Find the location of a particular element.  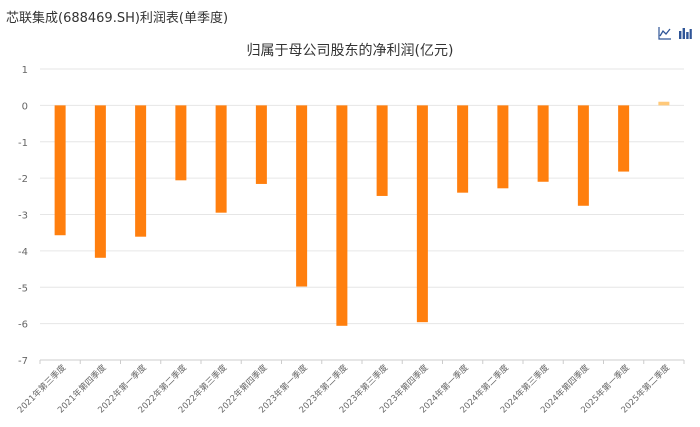

chart-title: 归属于母公司股东的净利润(亿元) is located at coordinates (350, 51).